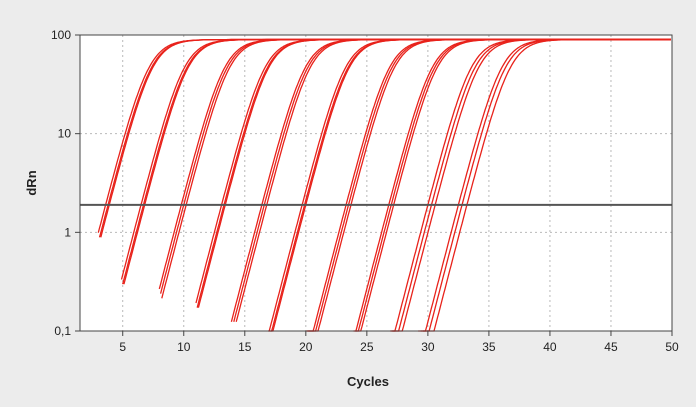 The image size is (696, 407). What do you see at coordinates (306, 347) in the screenshot?
I see `x-tick-label: 20` at bounding box center [306, 347].